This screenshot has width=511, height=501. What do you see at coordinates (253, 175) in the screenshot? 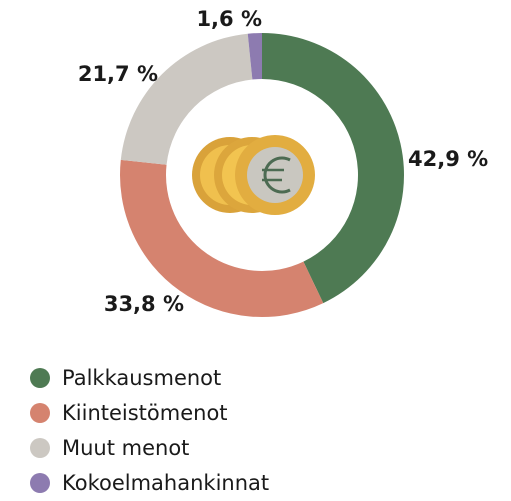
I see `coin-icon` at bounding box center [253, 175].